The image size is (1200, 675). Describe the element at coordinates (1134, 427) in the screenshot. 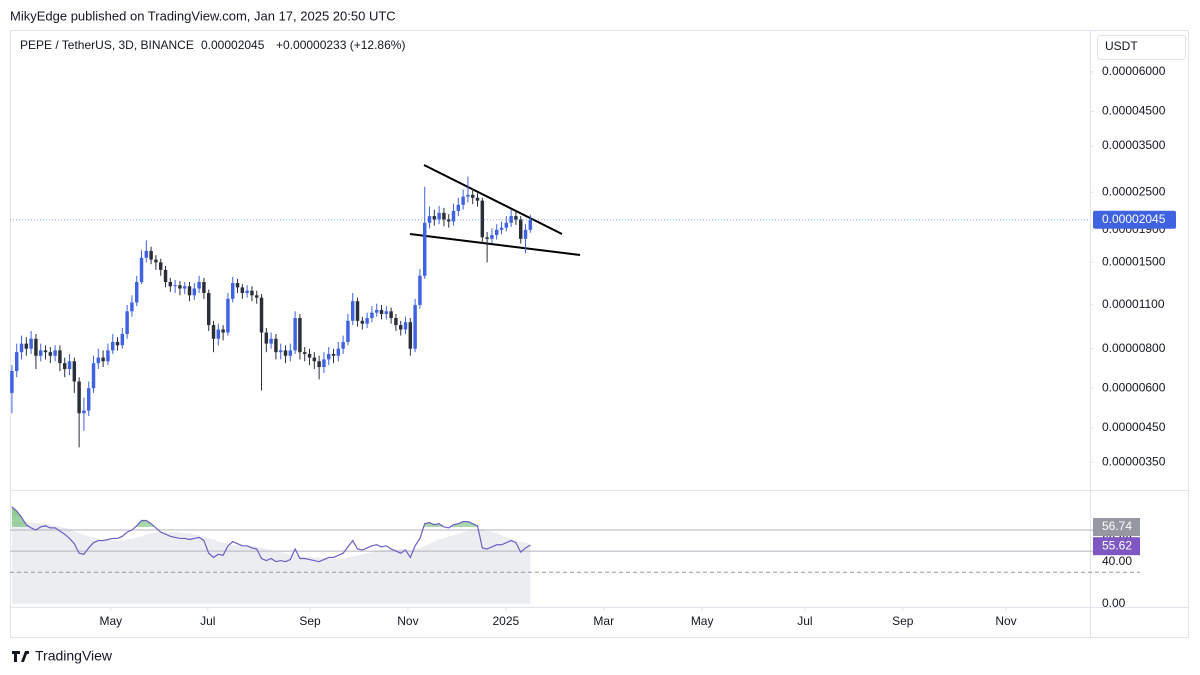

I see `y-tick-label: 0.00000450` at that location.